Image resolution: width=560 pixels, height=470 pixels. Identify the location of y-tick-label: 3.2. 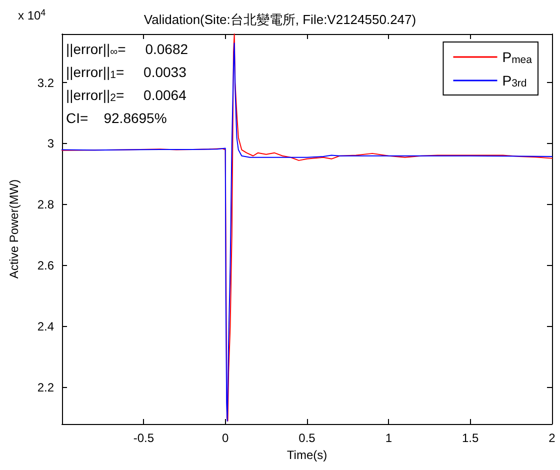
(45, 83).